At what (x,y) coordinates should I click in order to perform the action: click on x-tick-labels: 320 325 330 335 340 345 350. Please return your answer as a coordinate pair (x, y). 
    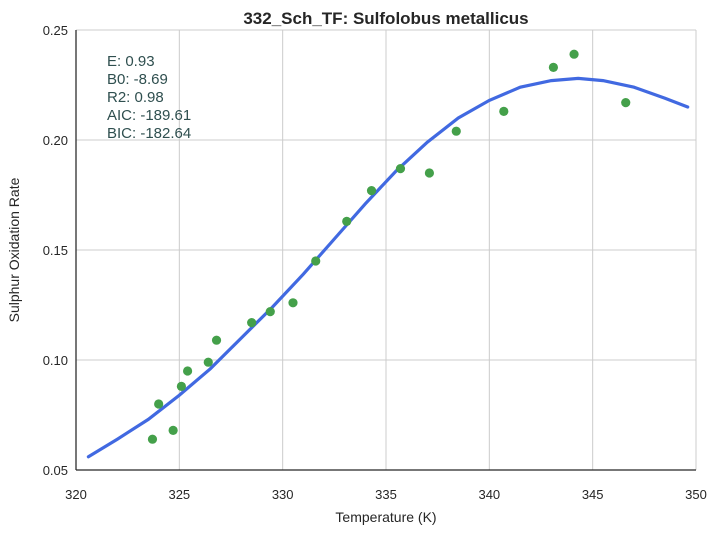
    Looking at the image, I should click on (386, 494).